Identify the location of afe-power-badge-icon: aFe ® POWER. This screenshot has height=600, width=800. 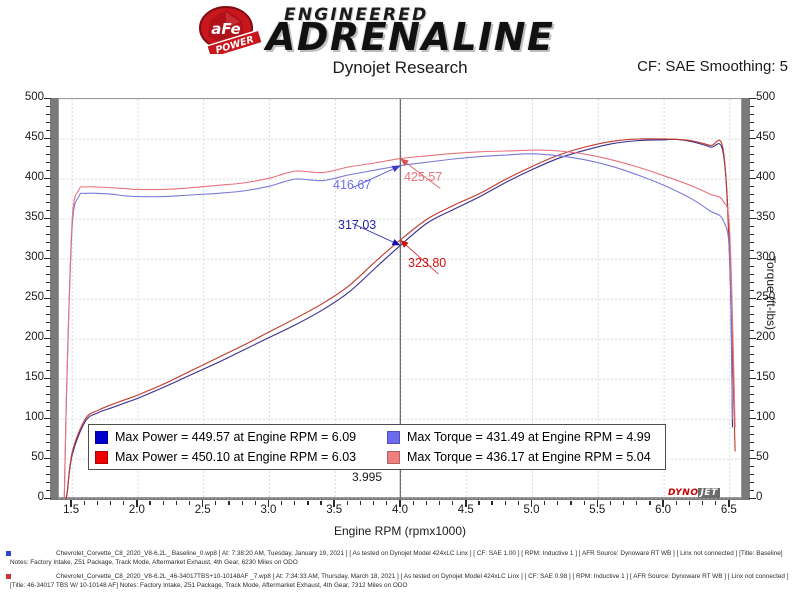
(231, 30).